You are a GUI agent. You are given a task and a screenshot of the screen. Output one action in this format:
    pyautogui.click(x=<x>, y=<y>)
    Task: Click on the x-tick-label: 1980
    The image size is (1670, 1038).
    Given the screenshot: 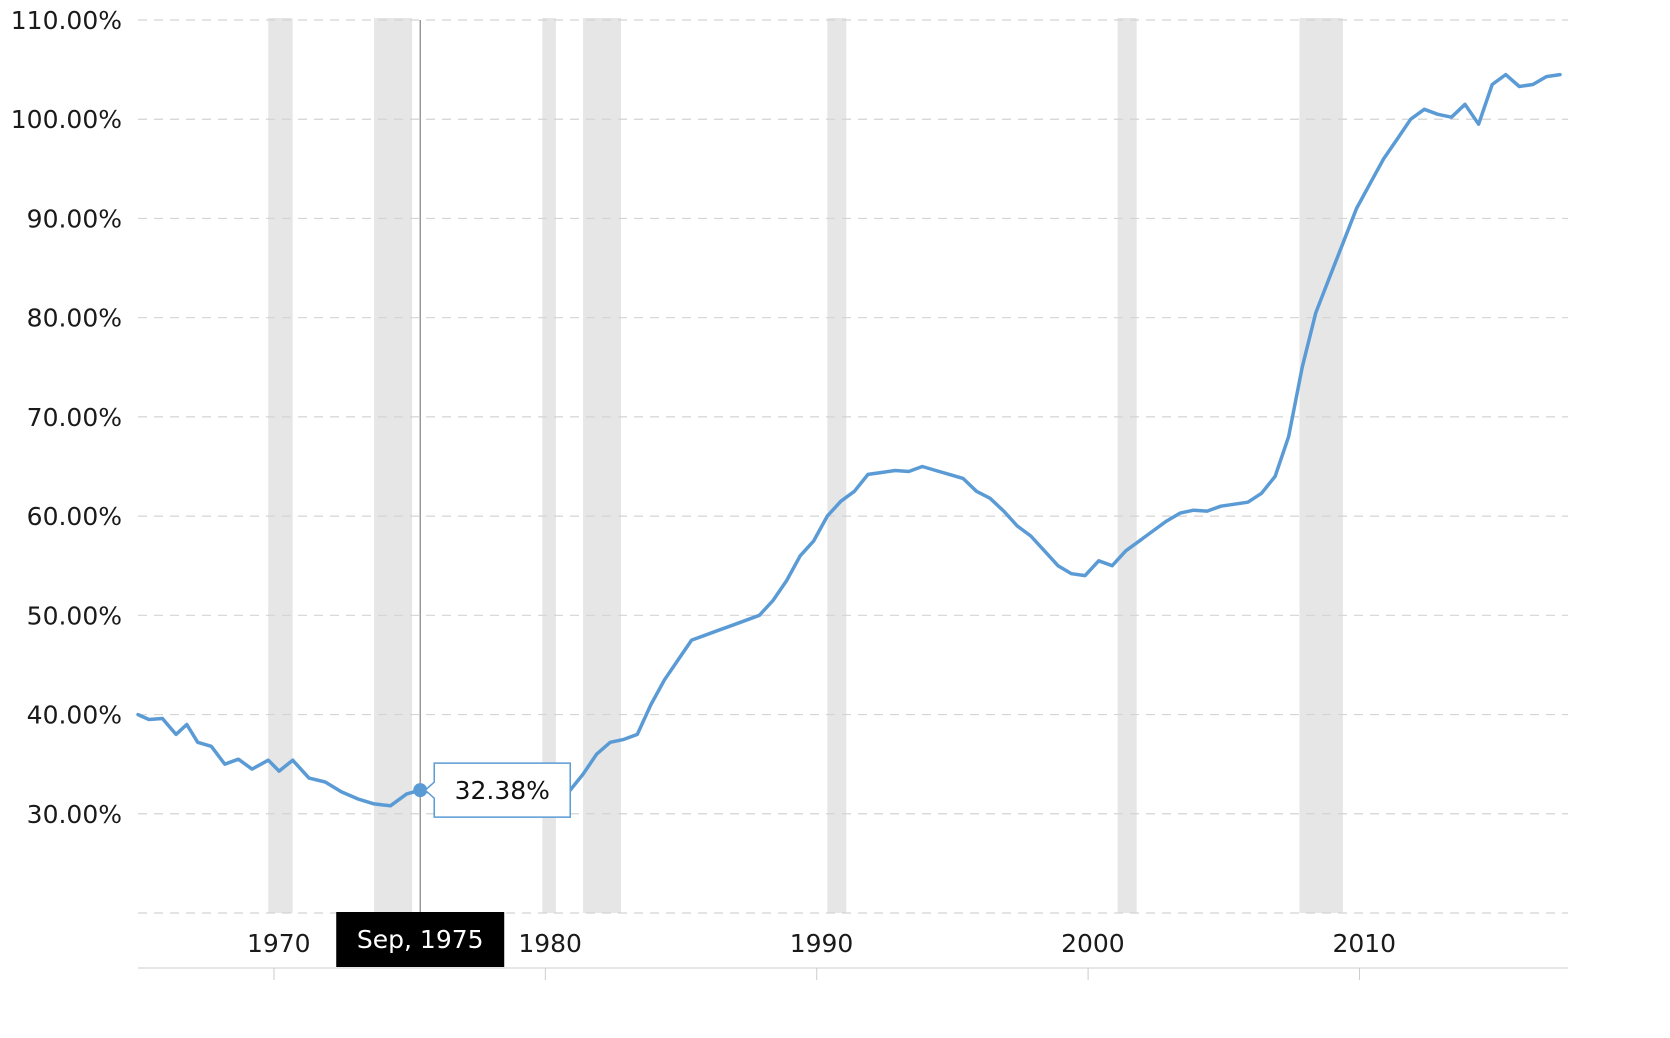 What is the action you would take?
    pyautogui.click(x=550, y=943)
    